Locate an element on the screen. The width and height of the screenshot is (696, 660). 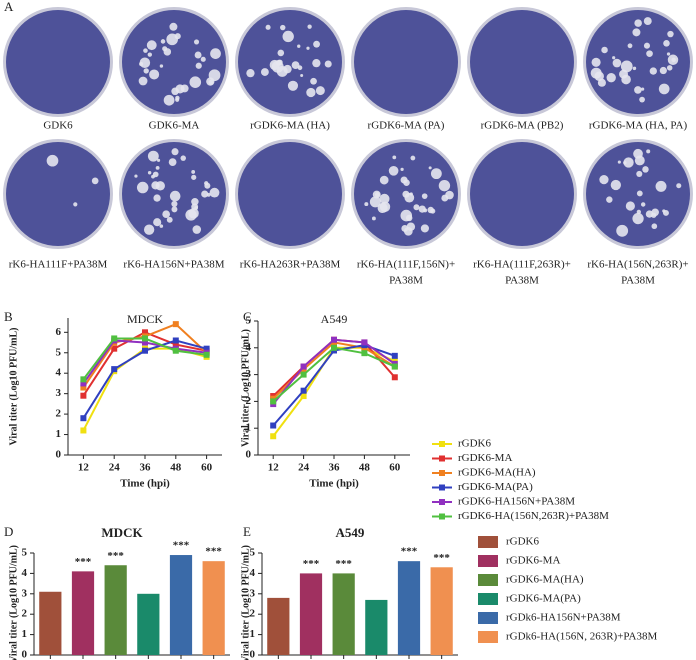
panel-label: A is located at coordinates (9, 7).